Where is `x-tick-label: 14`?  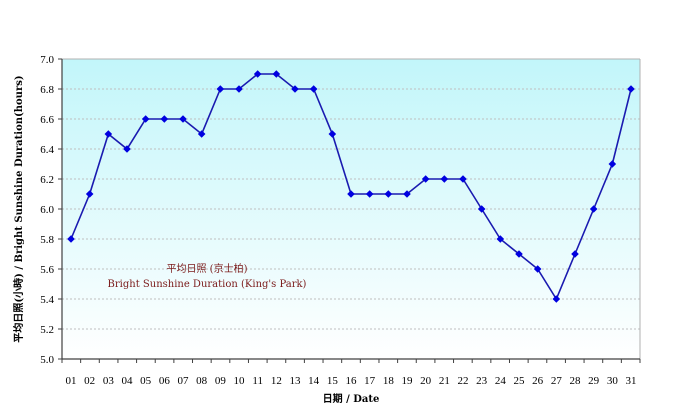
x-tick-label: 14 is located at coordinates (314, 381).